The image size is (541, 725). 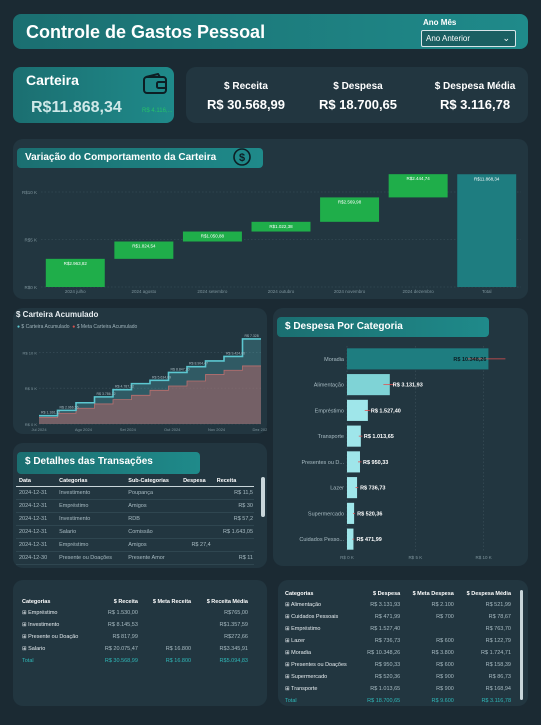 What do you see at coordinates (236, 637) in the screenshot?
I see `tabela_receita-cell: R$272,66` at bounding box center [236, 637].